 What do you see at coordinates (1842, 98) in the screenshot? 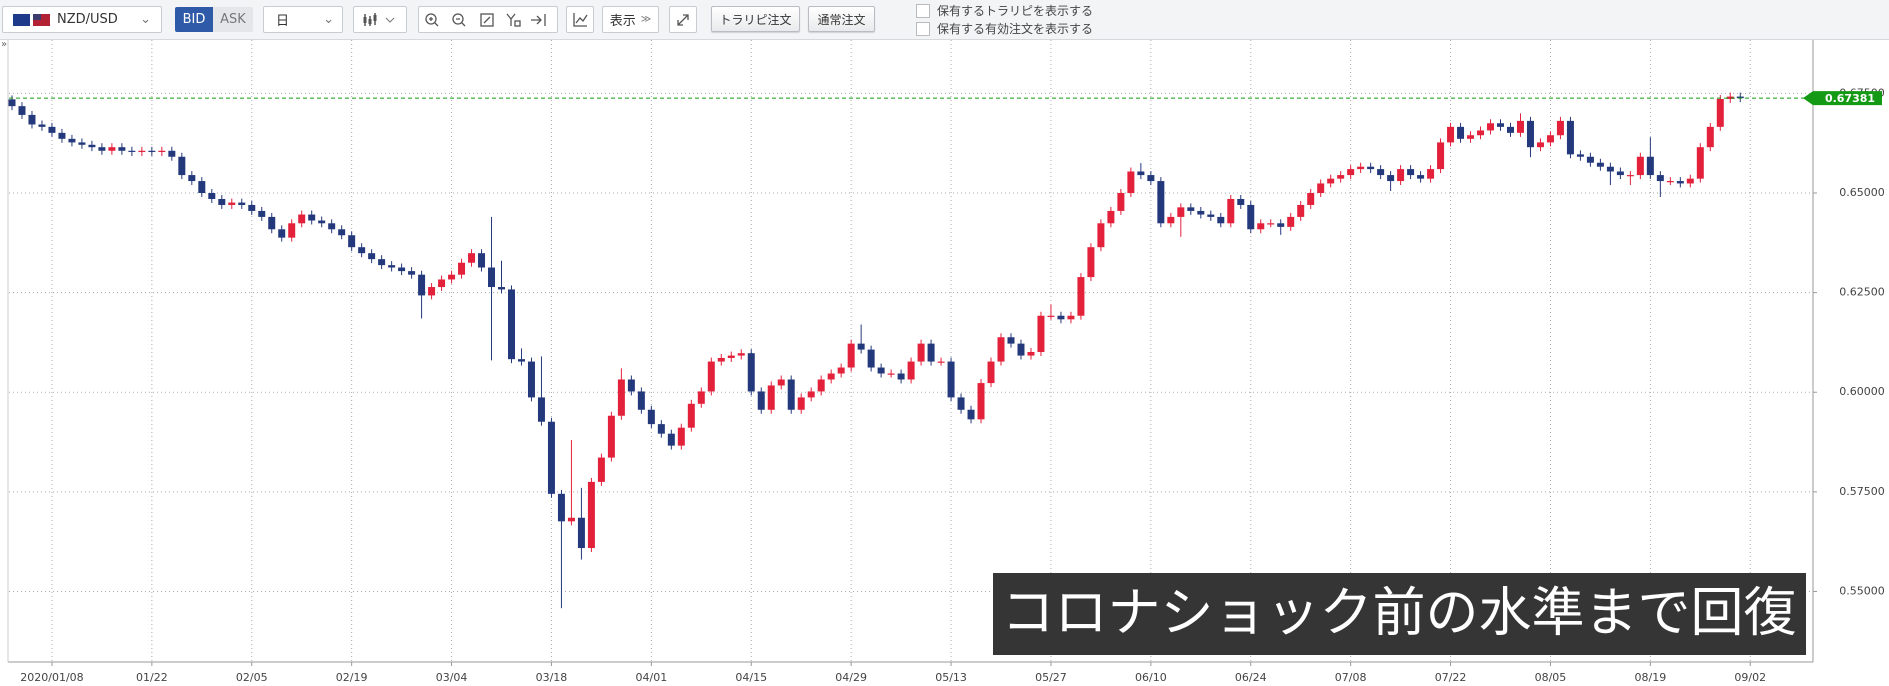
I see `last-price-tag` at bounding box center [1842, 98].